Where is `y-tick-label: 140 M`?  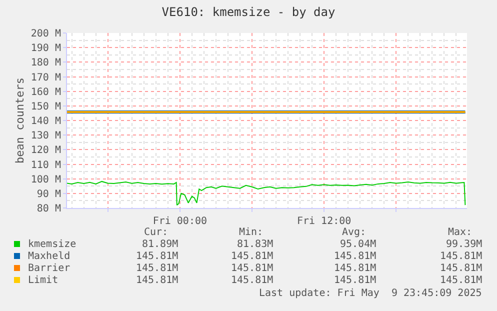
y-tick-label: 140 M is located at coordinates (45, 121).